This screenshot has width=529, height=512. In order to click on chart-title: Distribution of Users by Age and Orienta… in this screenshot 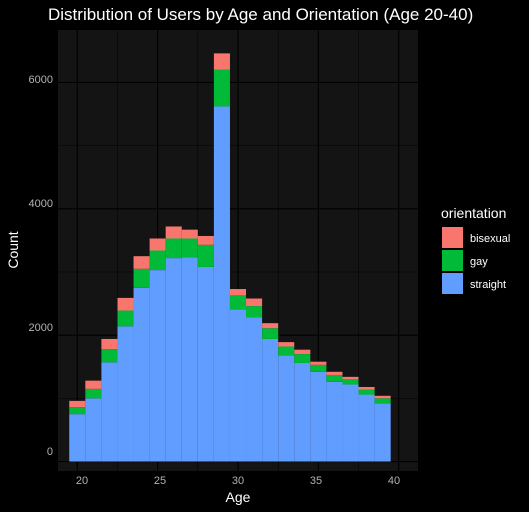, I will do `click(260, 14)`.